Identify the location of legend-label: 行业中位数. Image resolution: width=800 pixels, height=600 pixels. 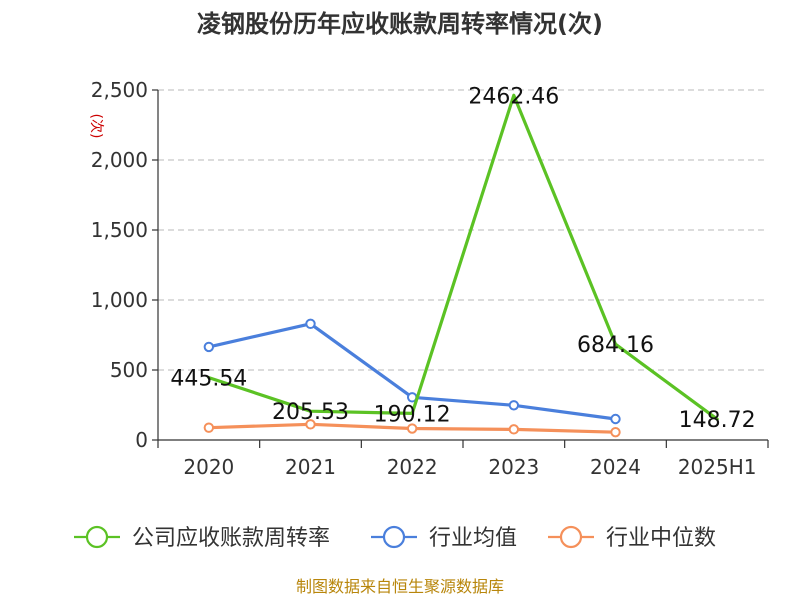
(661, 538).